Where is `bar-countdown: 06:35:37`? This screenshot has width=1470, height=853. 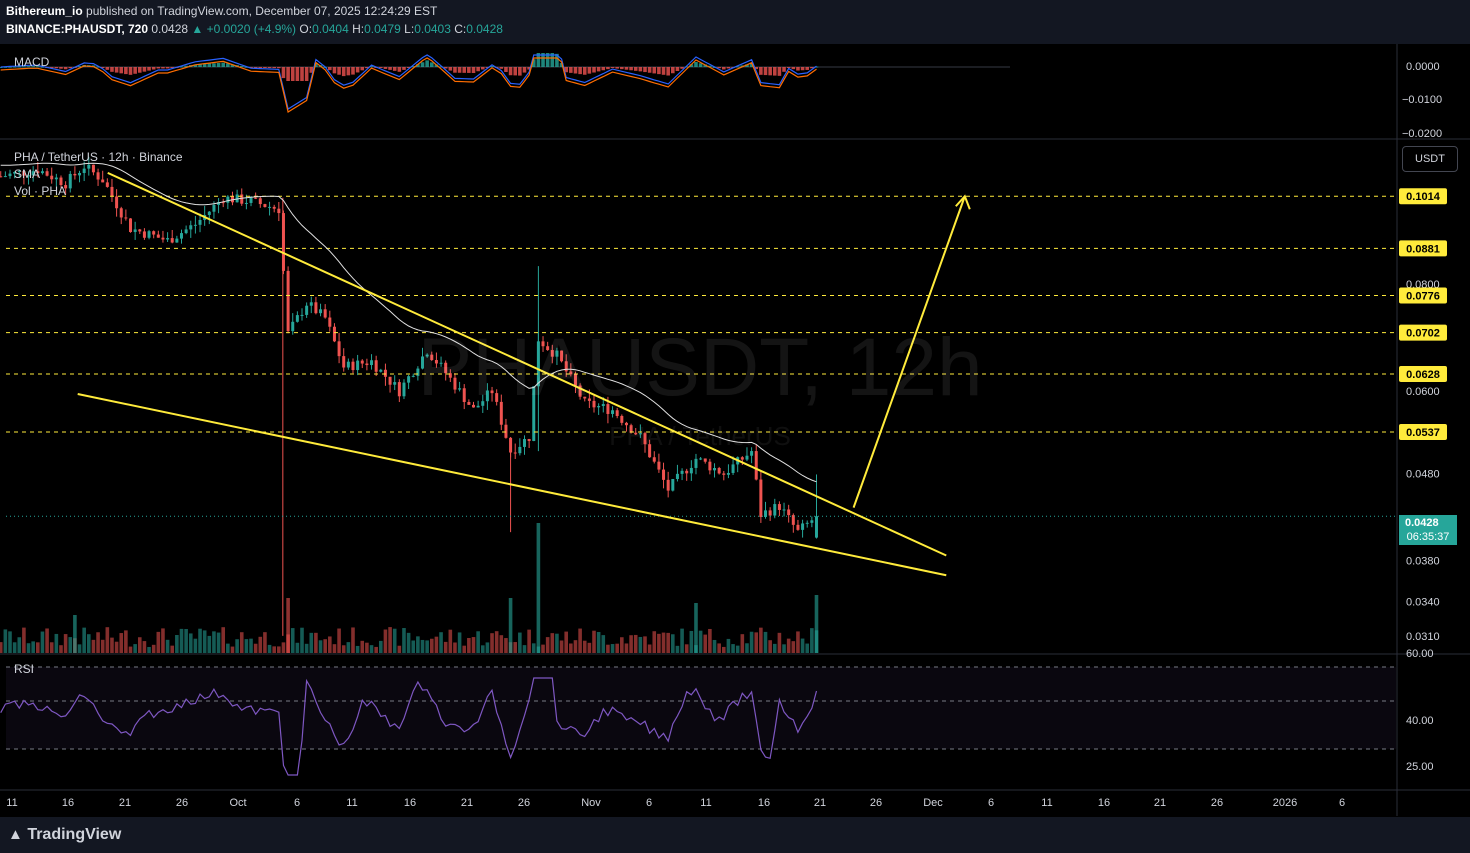 bar-countdown: 06:35:37 is located at coordinates (1428, 537).